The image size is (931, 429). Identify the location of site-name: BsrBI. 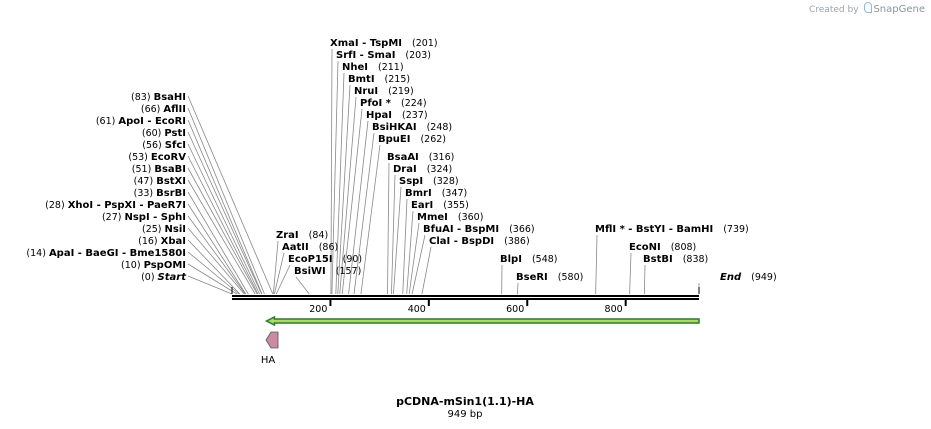
(171, 193).